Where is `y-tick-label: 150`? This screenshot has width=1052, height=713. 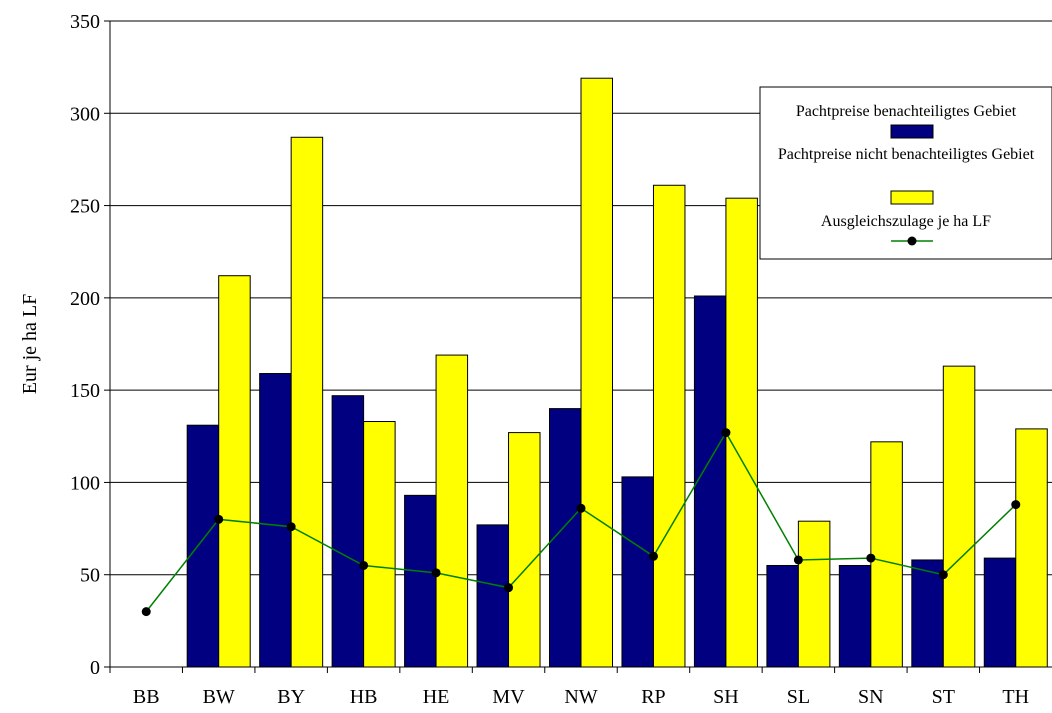
y-tick-label: 150 is located at coordinates (85, 391).